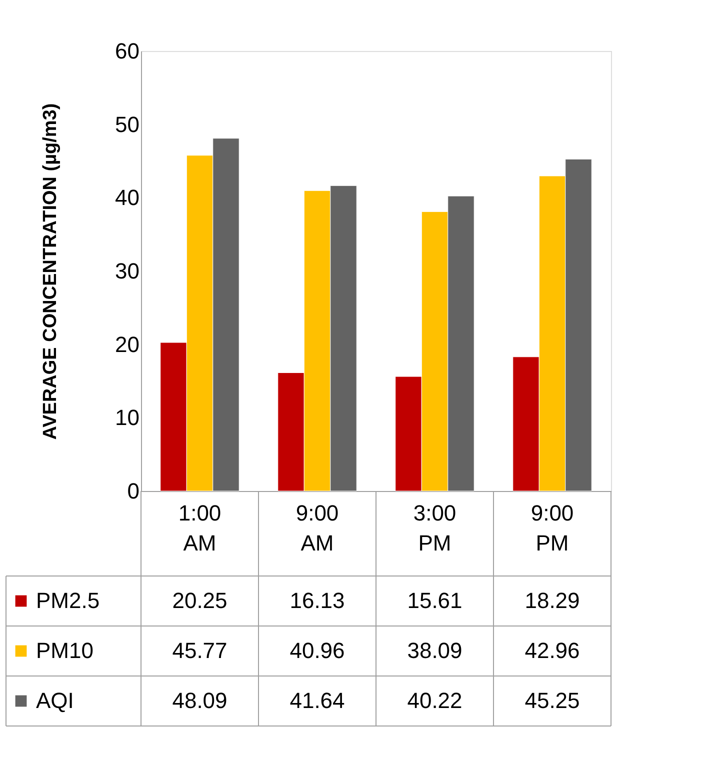 The width and height of the screenshot is (712, 760). What do you see at coordinates (317, 650) in the screenshot?
I see `data-label: 40.96` at bounding box center [317, 650].